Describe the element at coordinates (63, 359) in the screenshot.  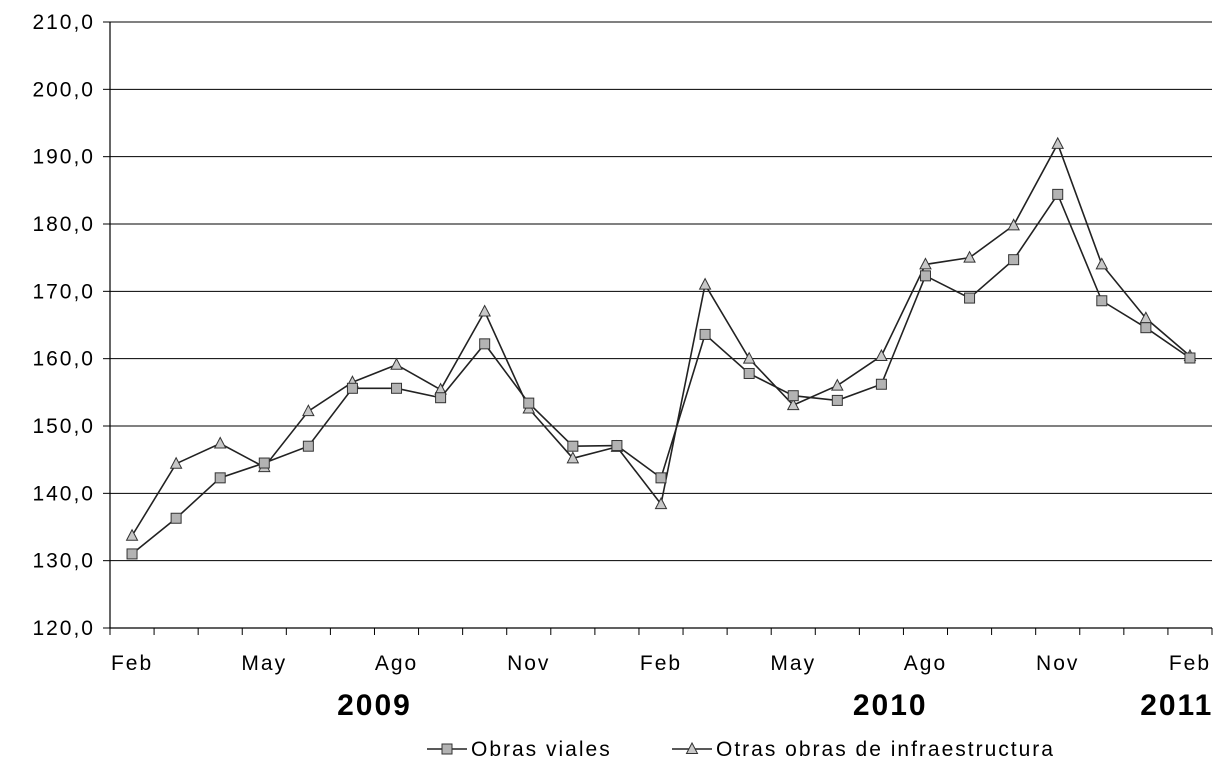
I see `y-tick-label: 160,0` at that location.